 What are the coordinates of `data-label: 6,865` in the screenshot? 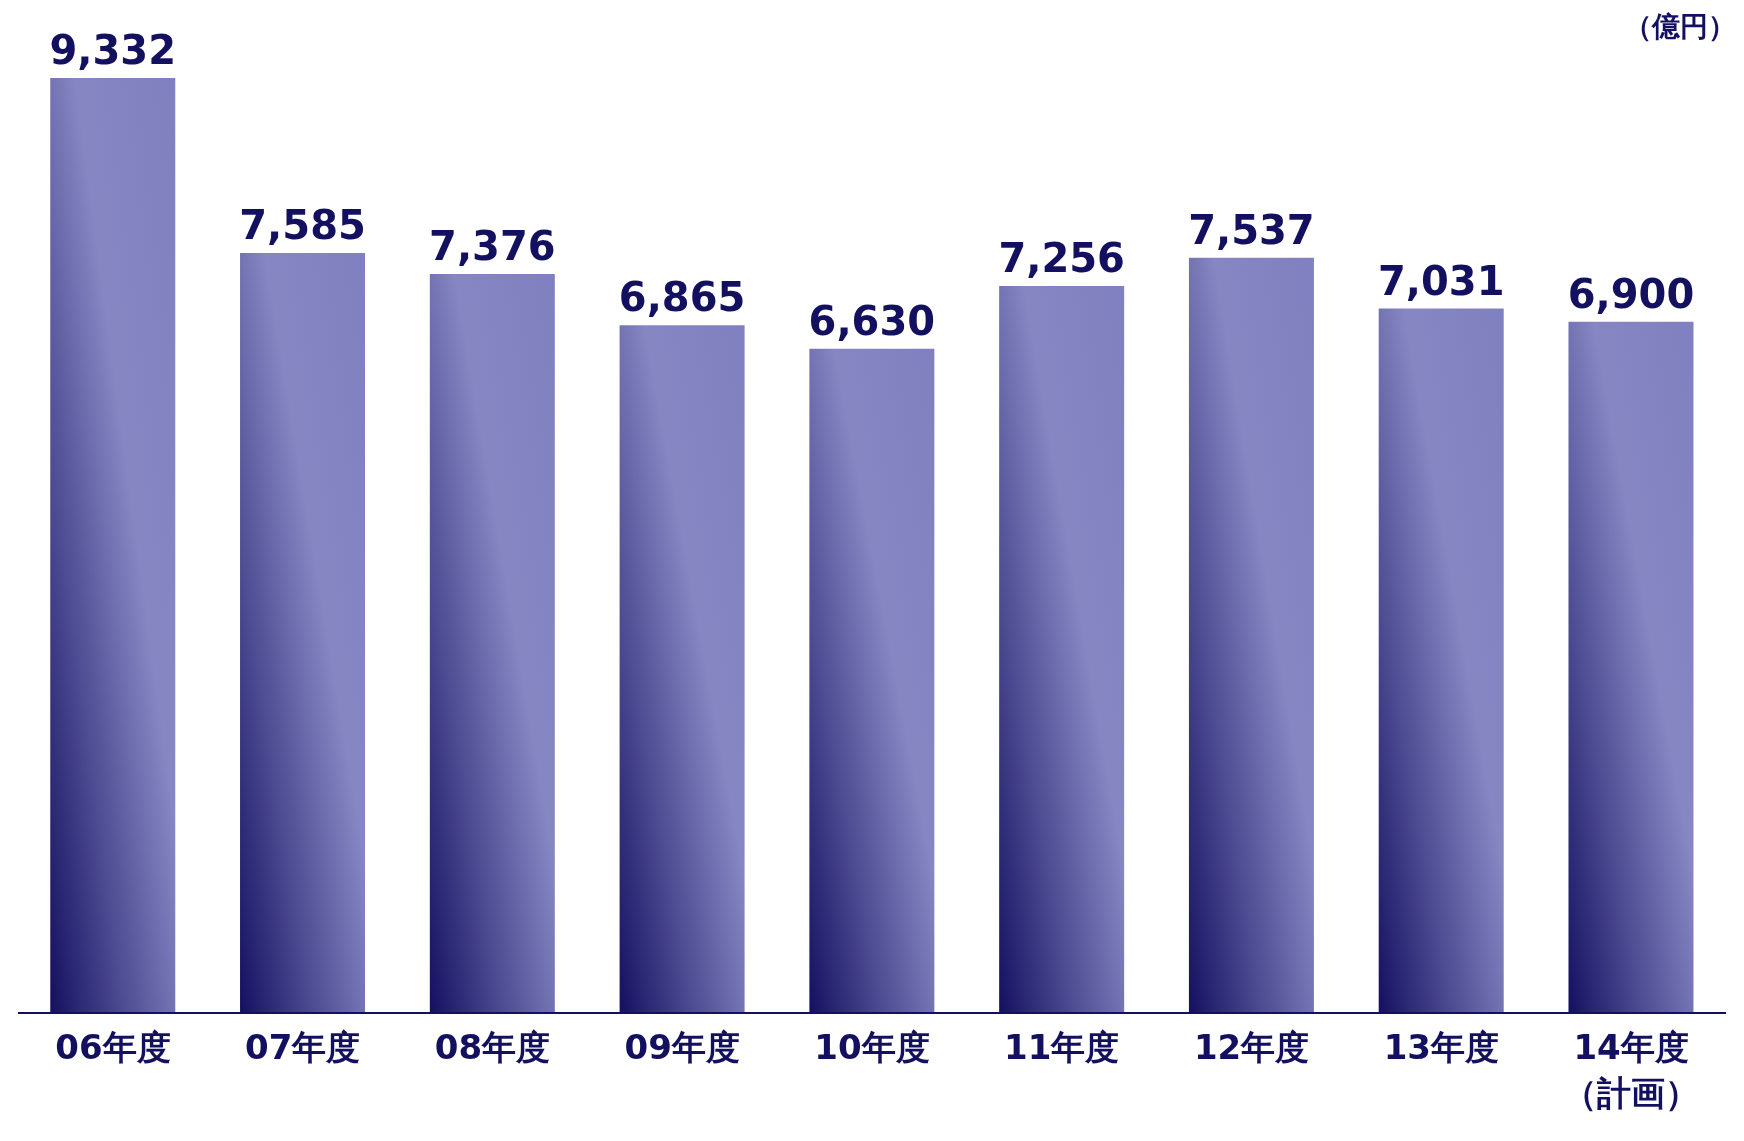 It's located at (682, 297).